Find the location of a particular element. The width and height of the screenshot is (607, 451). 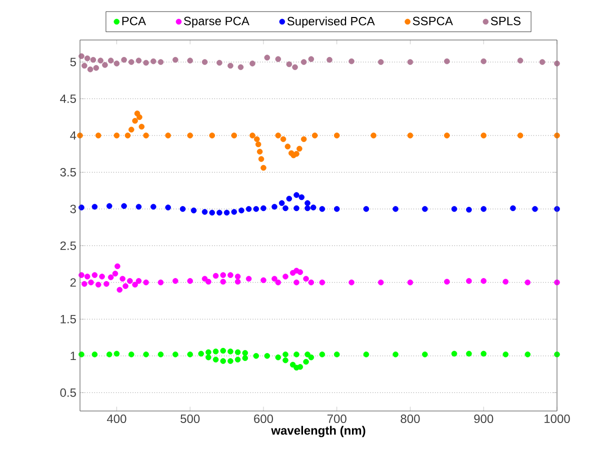

y-tick-label: 5 is located at coordinates (73, 62).